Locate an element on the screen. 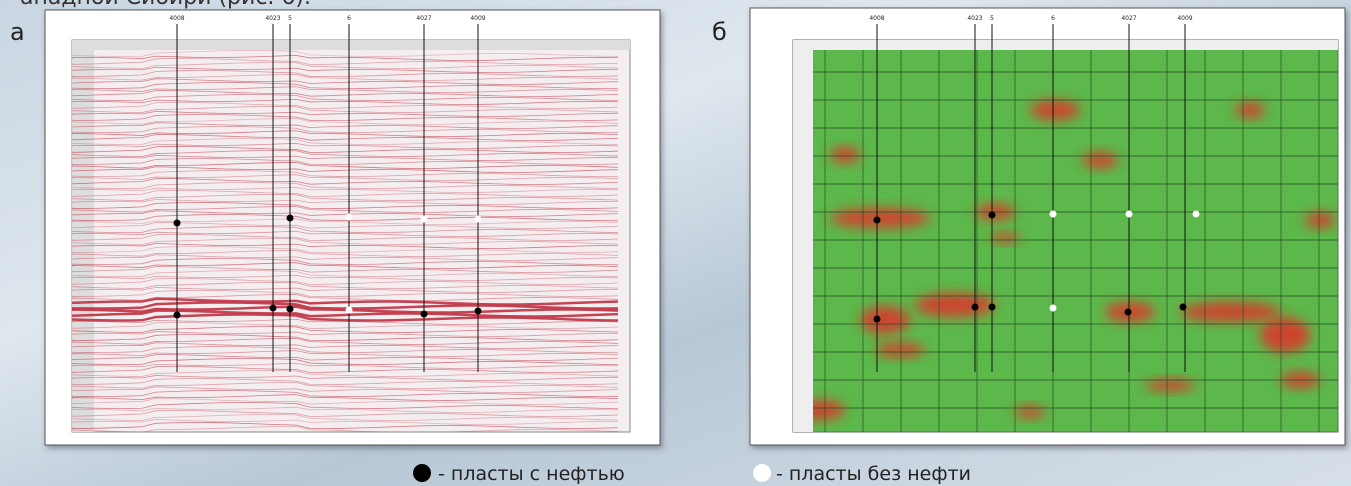 The width and height of the screenshot is (1351, 486). legend-dry-dot is located at coordinates (762, 473).